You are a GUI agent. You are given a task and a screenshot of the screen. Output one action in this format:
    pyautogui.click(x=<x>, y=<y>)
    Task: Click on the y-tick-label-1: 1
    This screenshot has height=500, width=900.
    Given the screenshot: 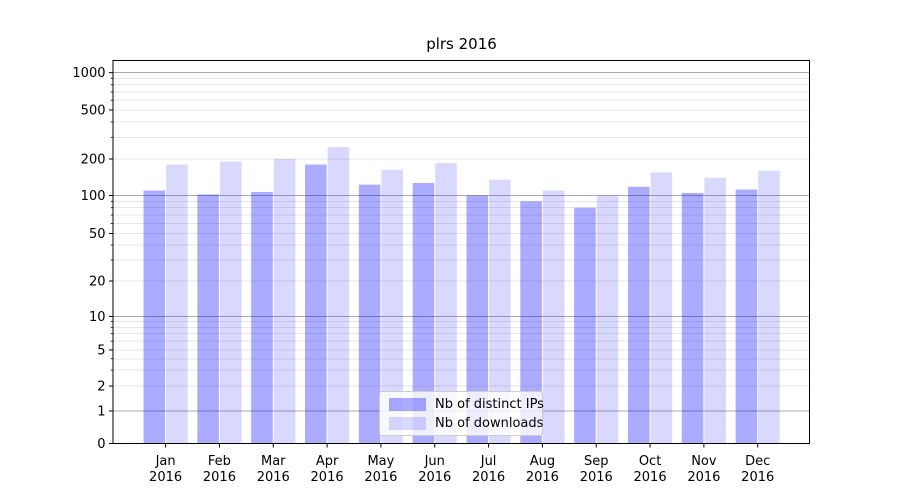 What is the action you would take?
    pyautogui.click(x=101, y=412)
    